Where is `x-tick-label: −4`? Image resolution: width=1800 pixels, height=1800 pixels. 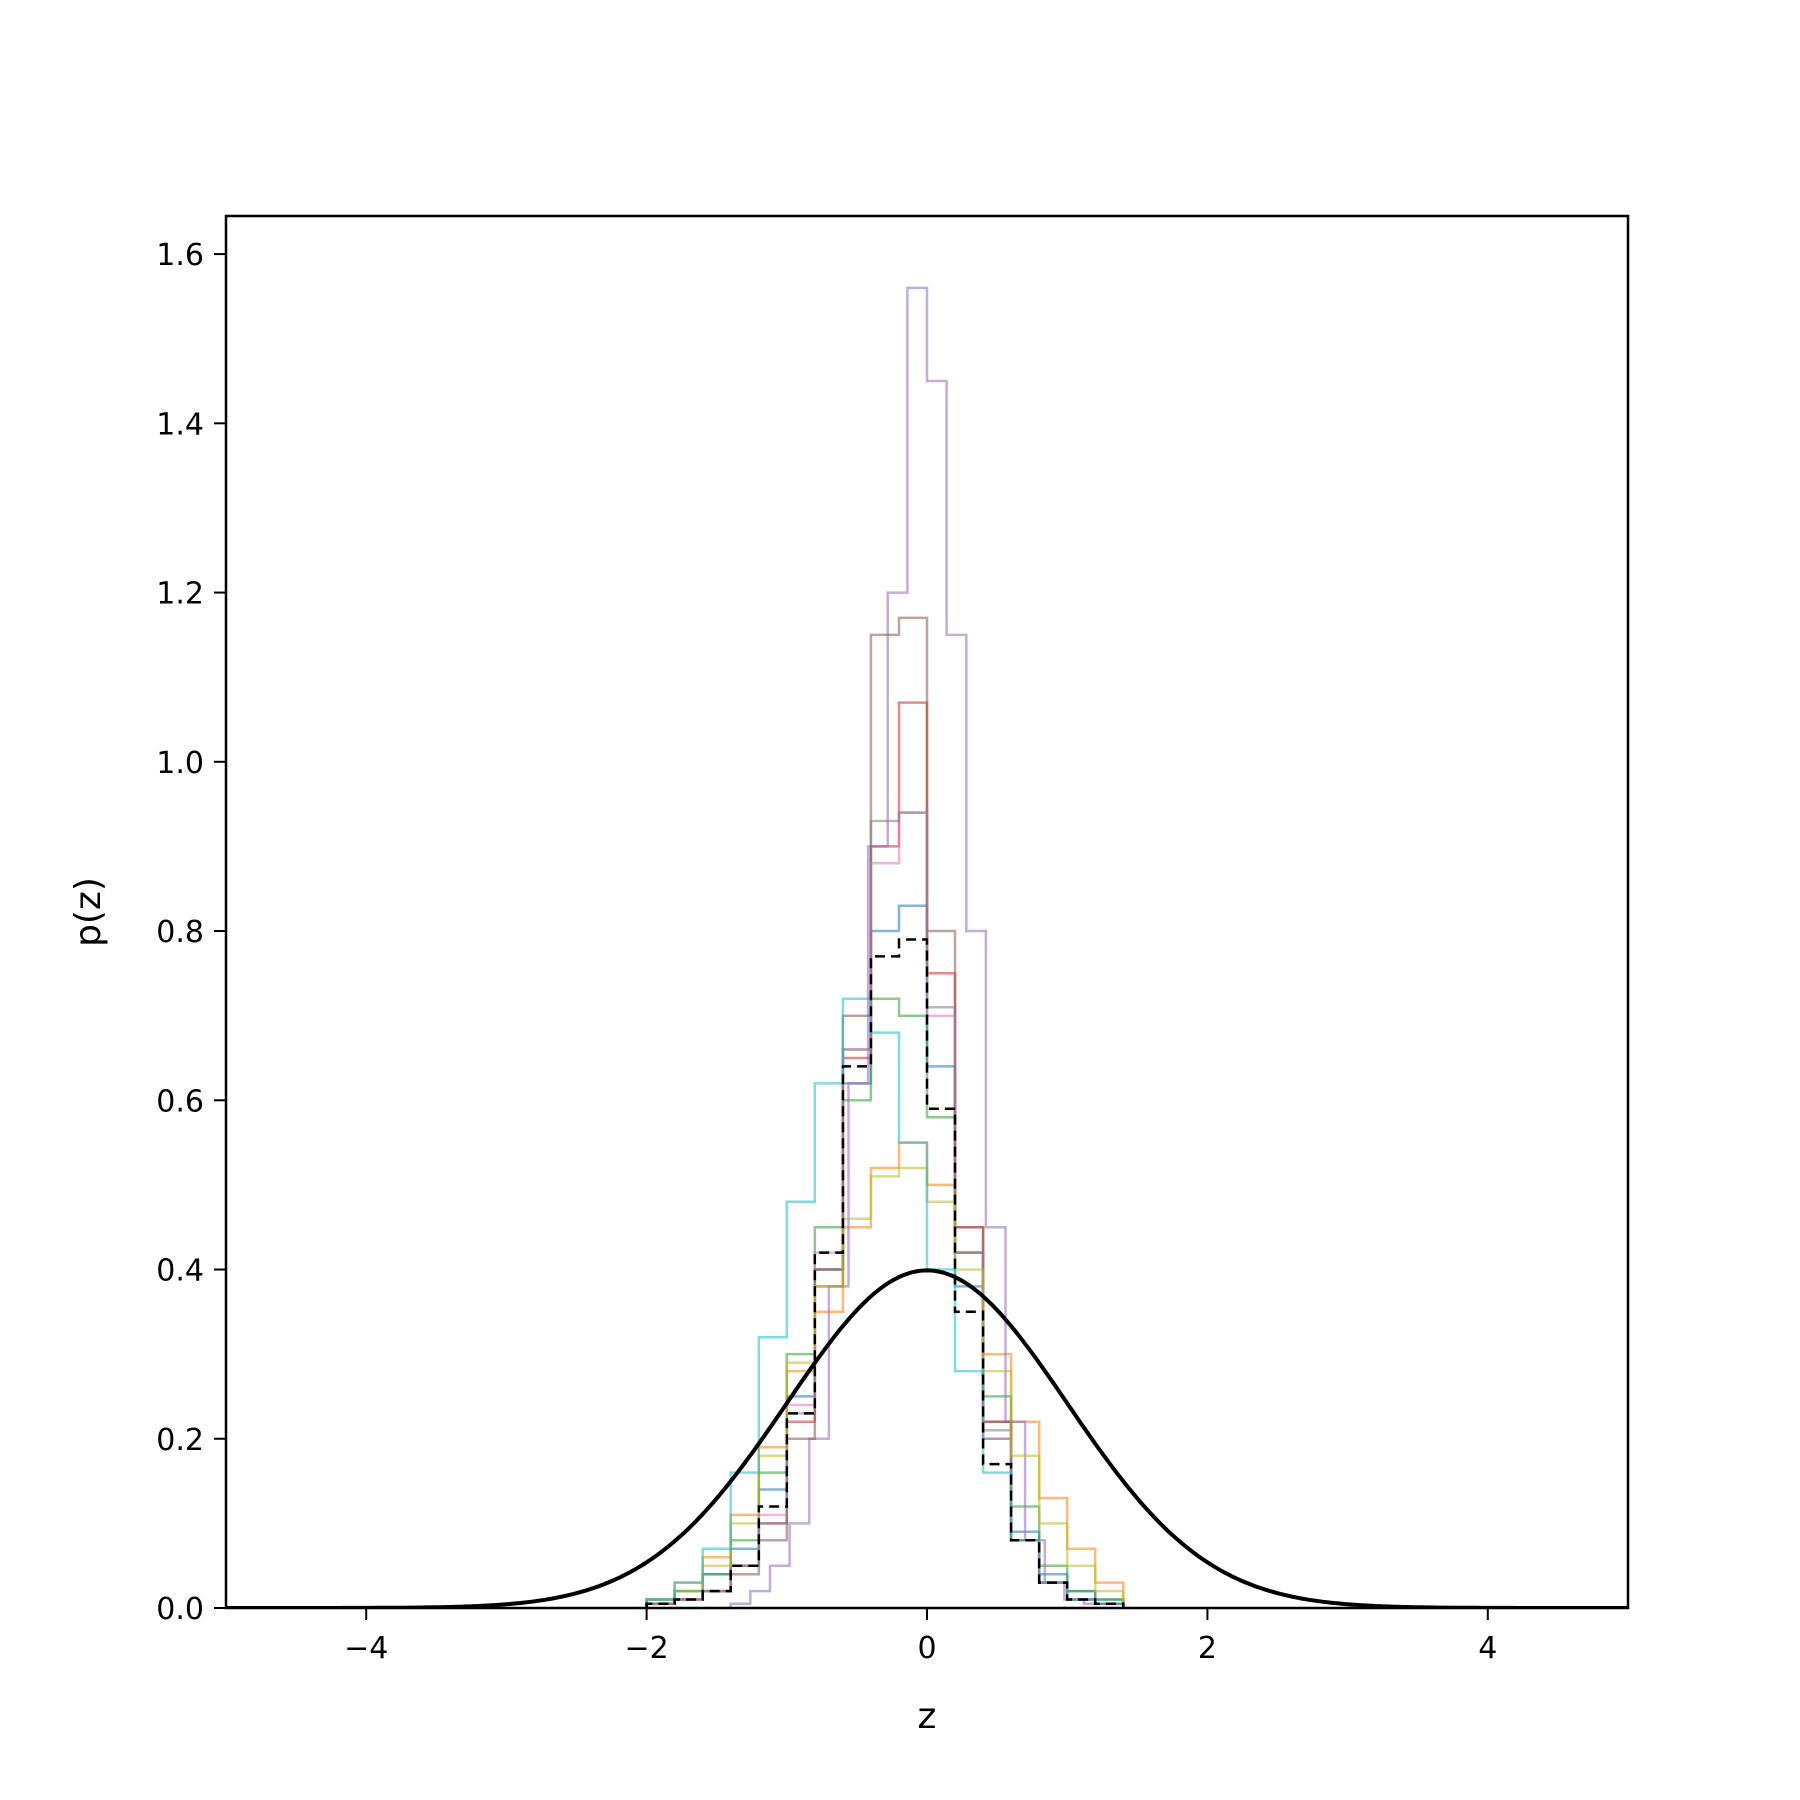 x-tick-label: −4 is located at coordinates (366, 1648).